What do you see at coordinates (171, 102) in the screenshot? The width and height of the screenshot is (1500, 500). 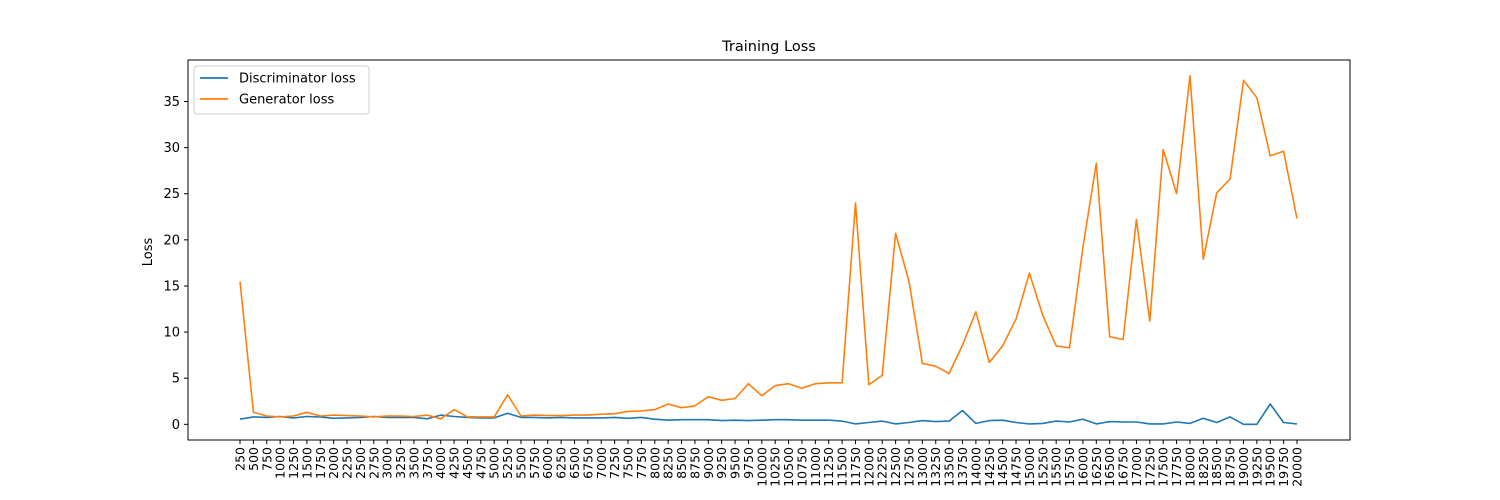 I see `y-tick-label: 35` at bounding box center [171, 102].